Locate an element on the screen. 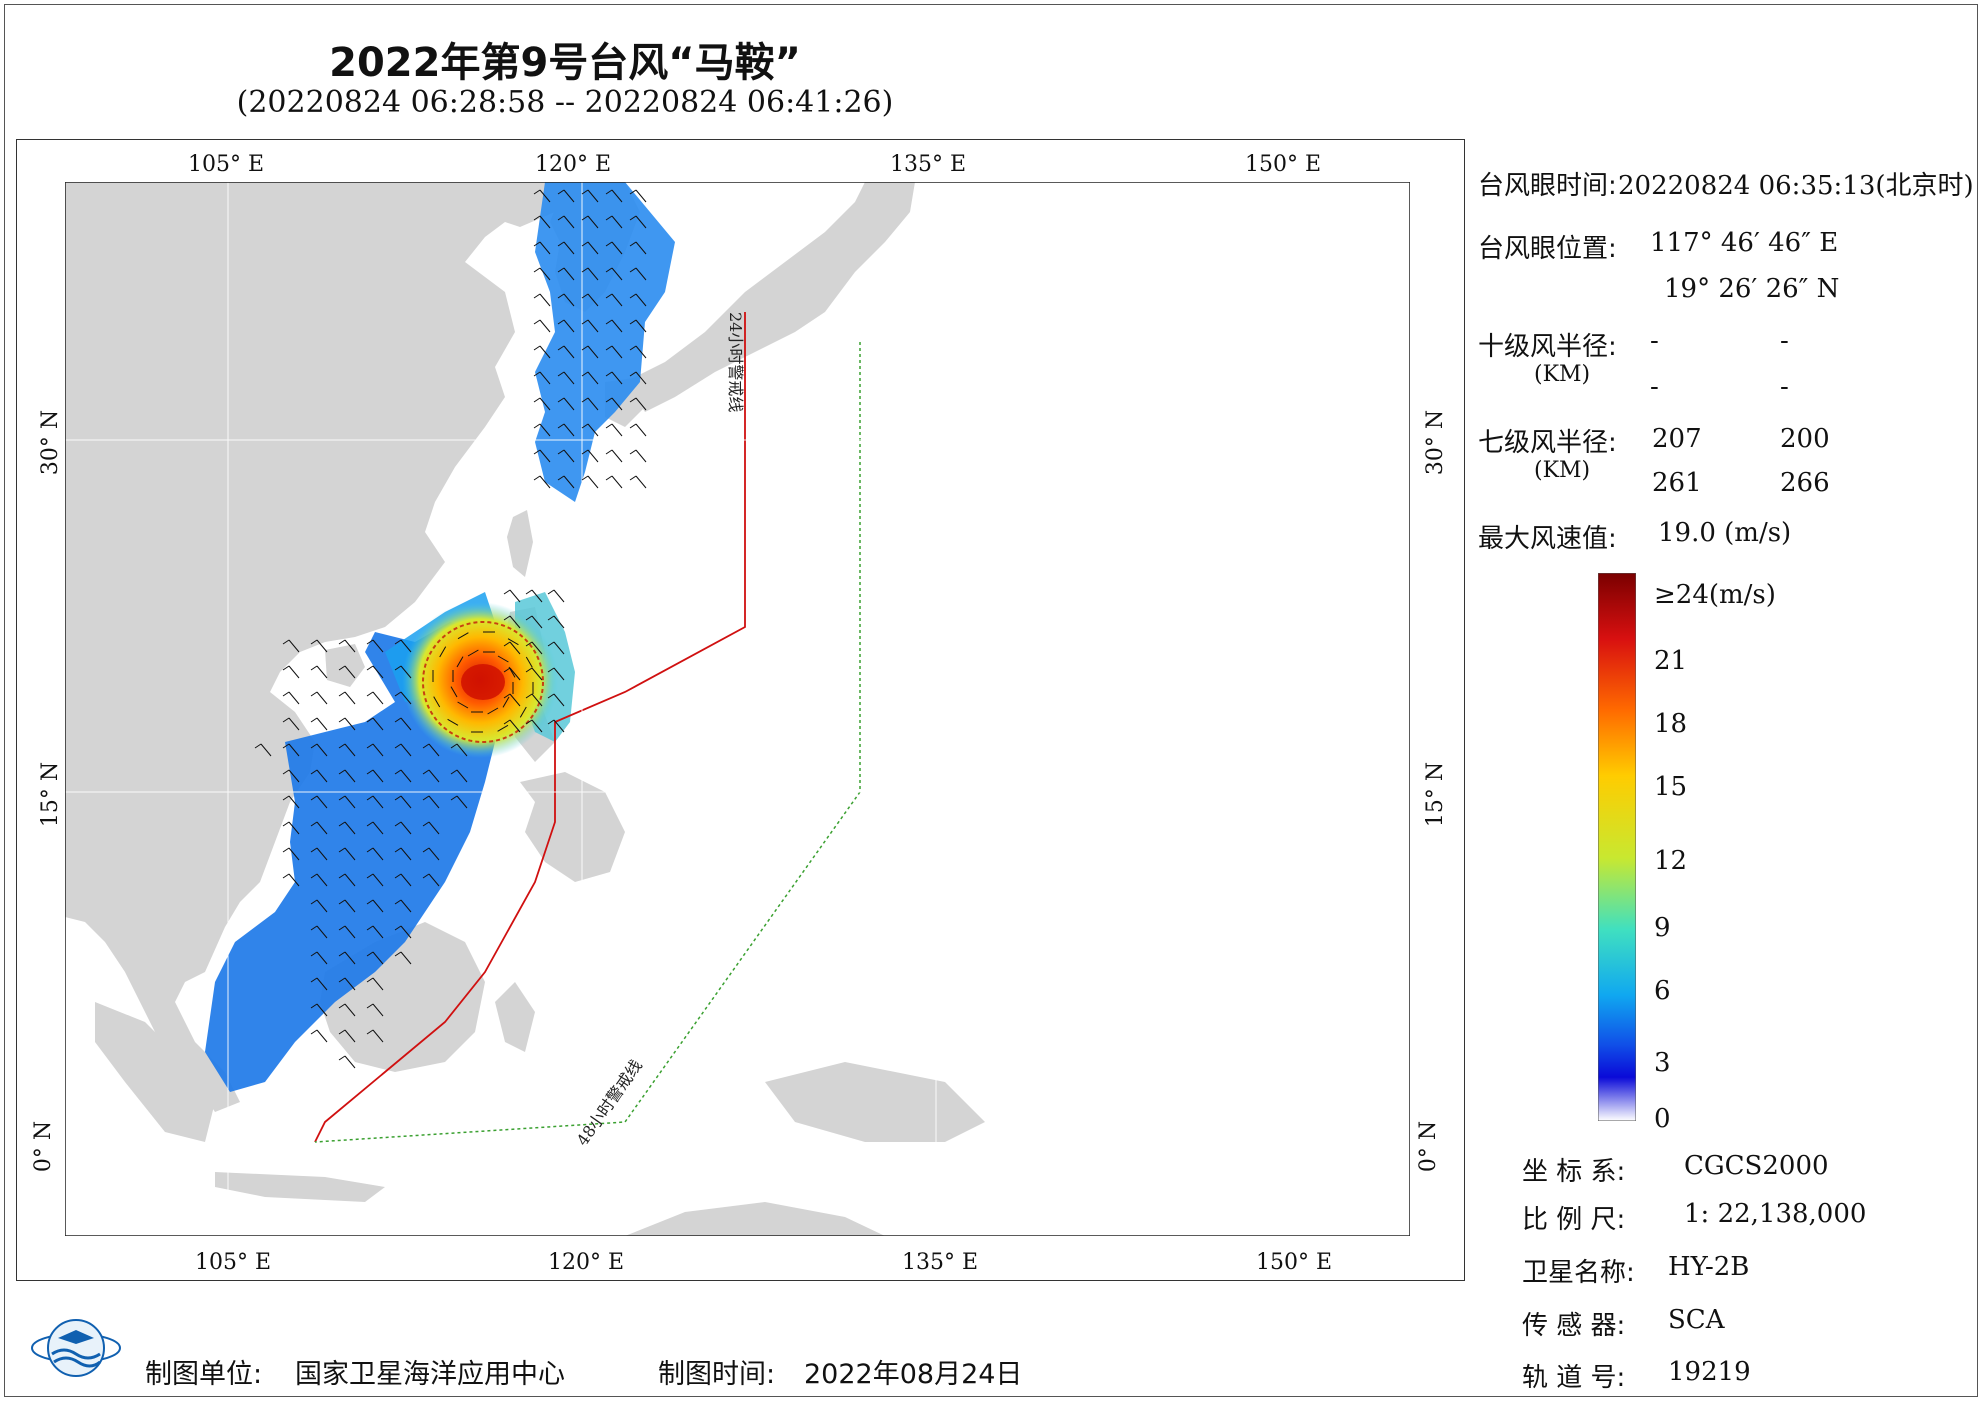 This screenshot has height=1403, width=1984. crs-value: CGCS2000 is located at coordinates (1756, 1166).